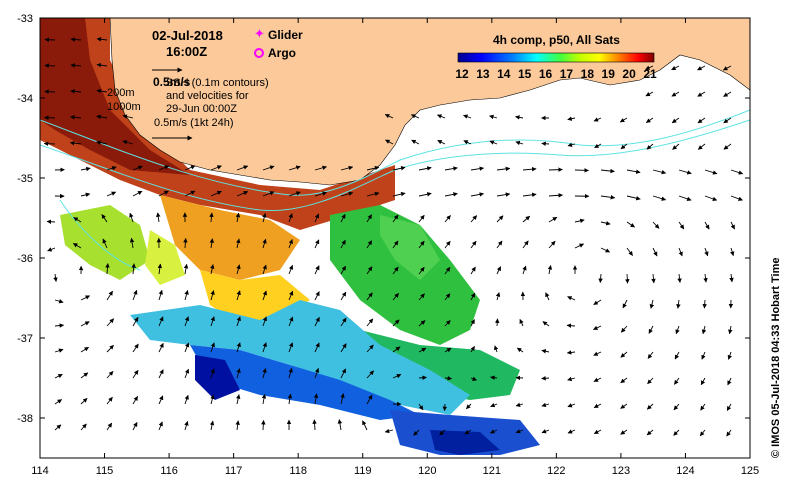  What do you see at coordinates (25, 259) in the screenshot?
I see `y-tick-label: -36` at bounding box center [25, 259].